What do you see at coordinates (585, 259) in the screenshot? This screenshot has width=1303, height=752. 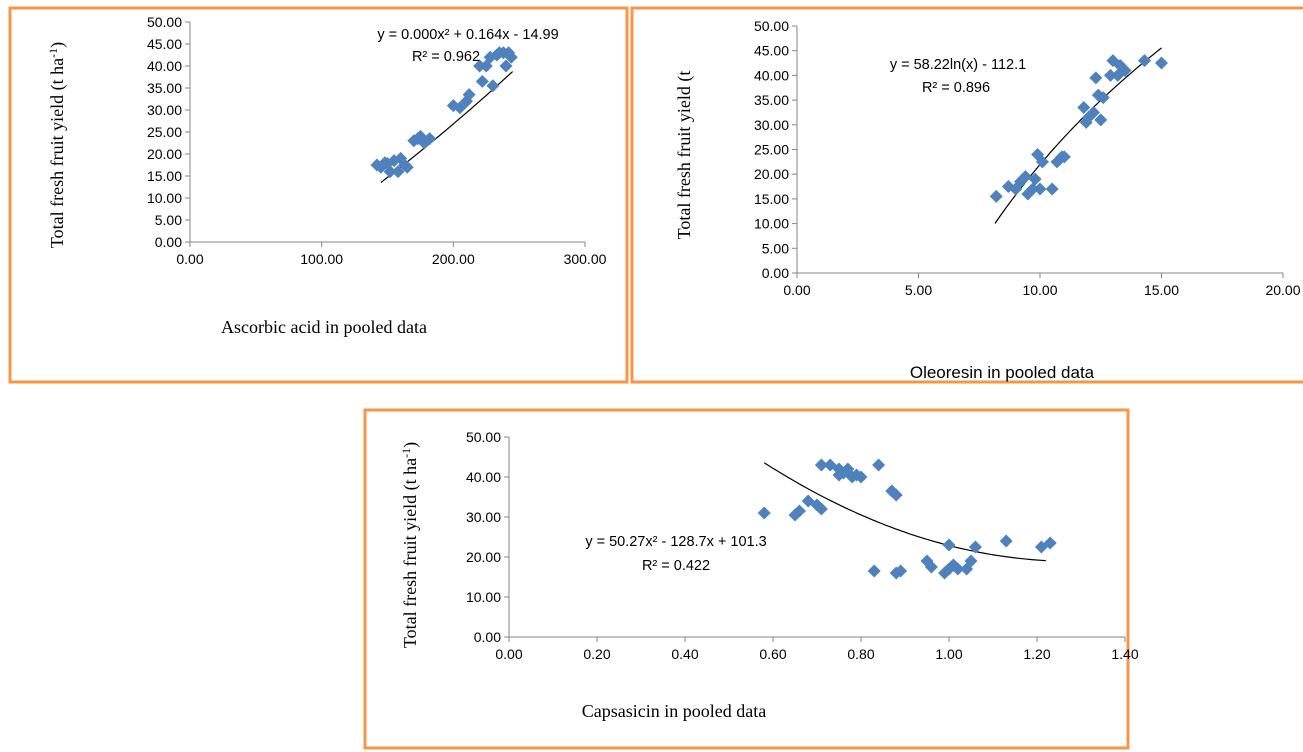 I see `x-tick-label: 300.00` at bounding box center [585, 259].